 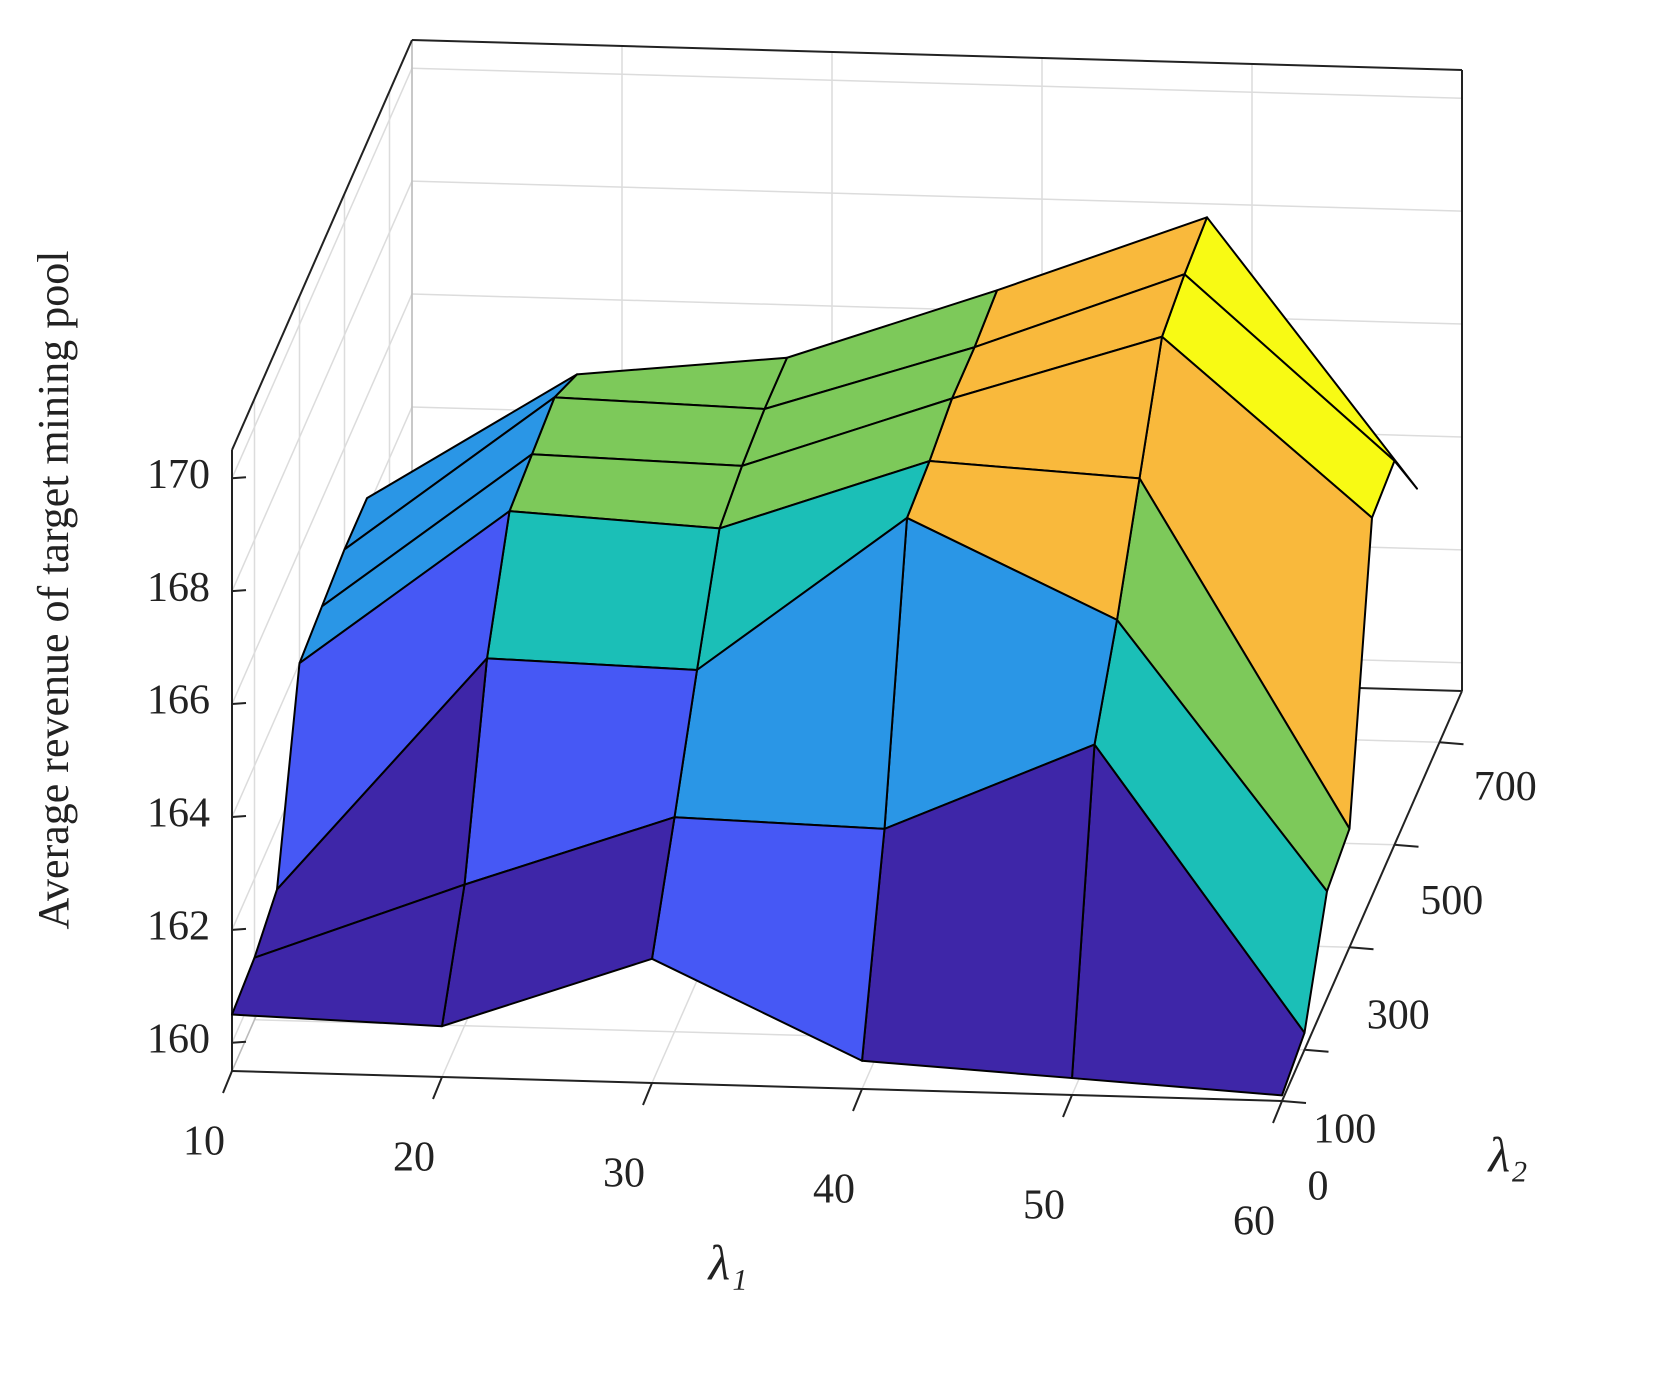 What do you see at coordinates (178, 475) in the screenshot?
I see `z-tick-label: 170` at bounding box center [178, 475].